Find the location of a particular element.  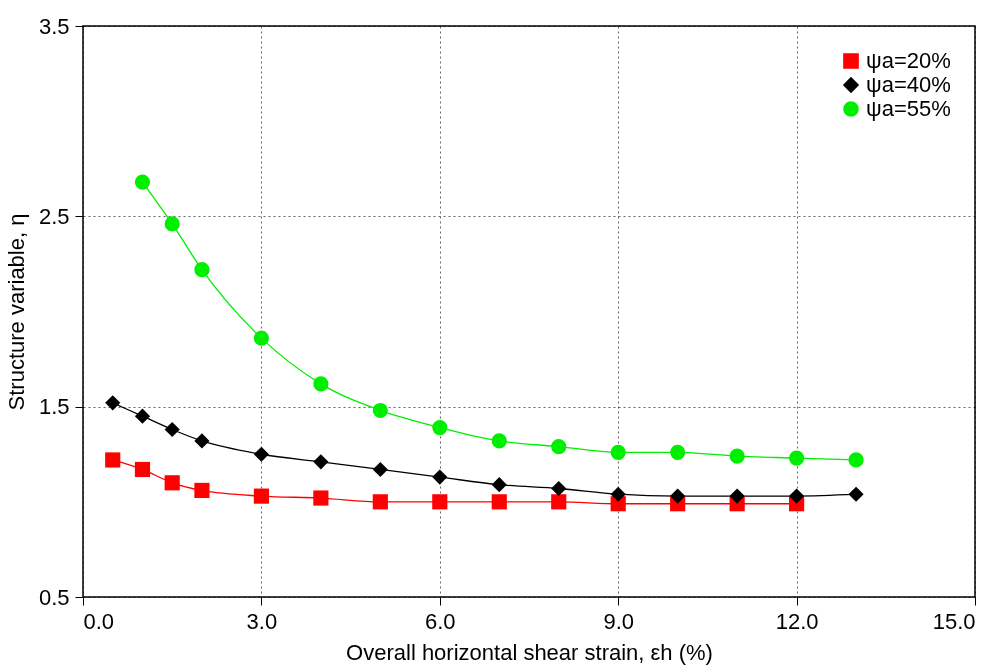

x-tick-label: 9.0 is located at coordinates (618, 621).